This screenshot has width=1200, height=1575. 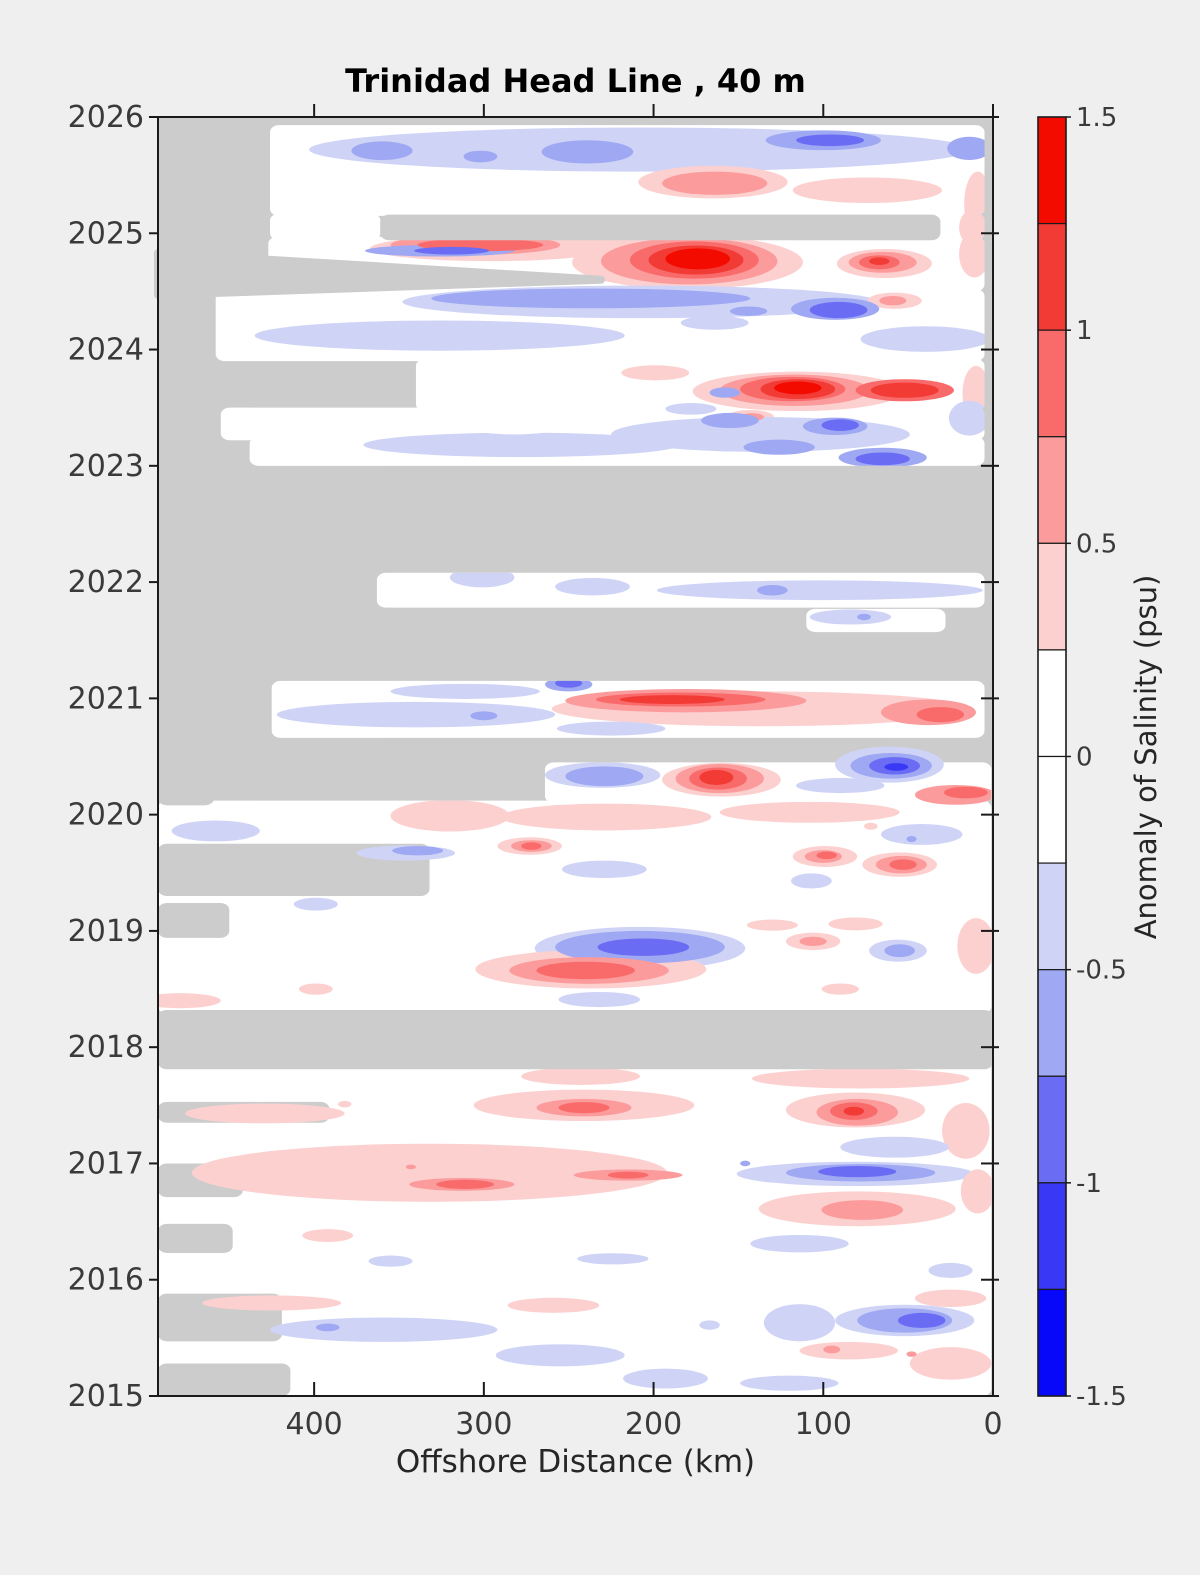 I want to click on y-tick-label: 2016, so click(x=106, y=1280).